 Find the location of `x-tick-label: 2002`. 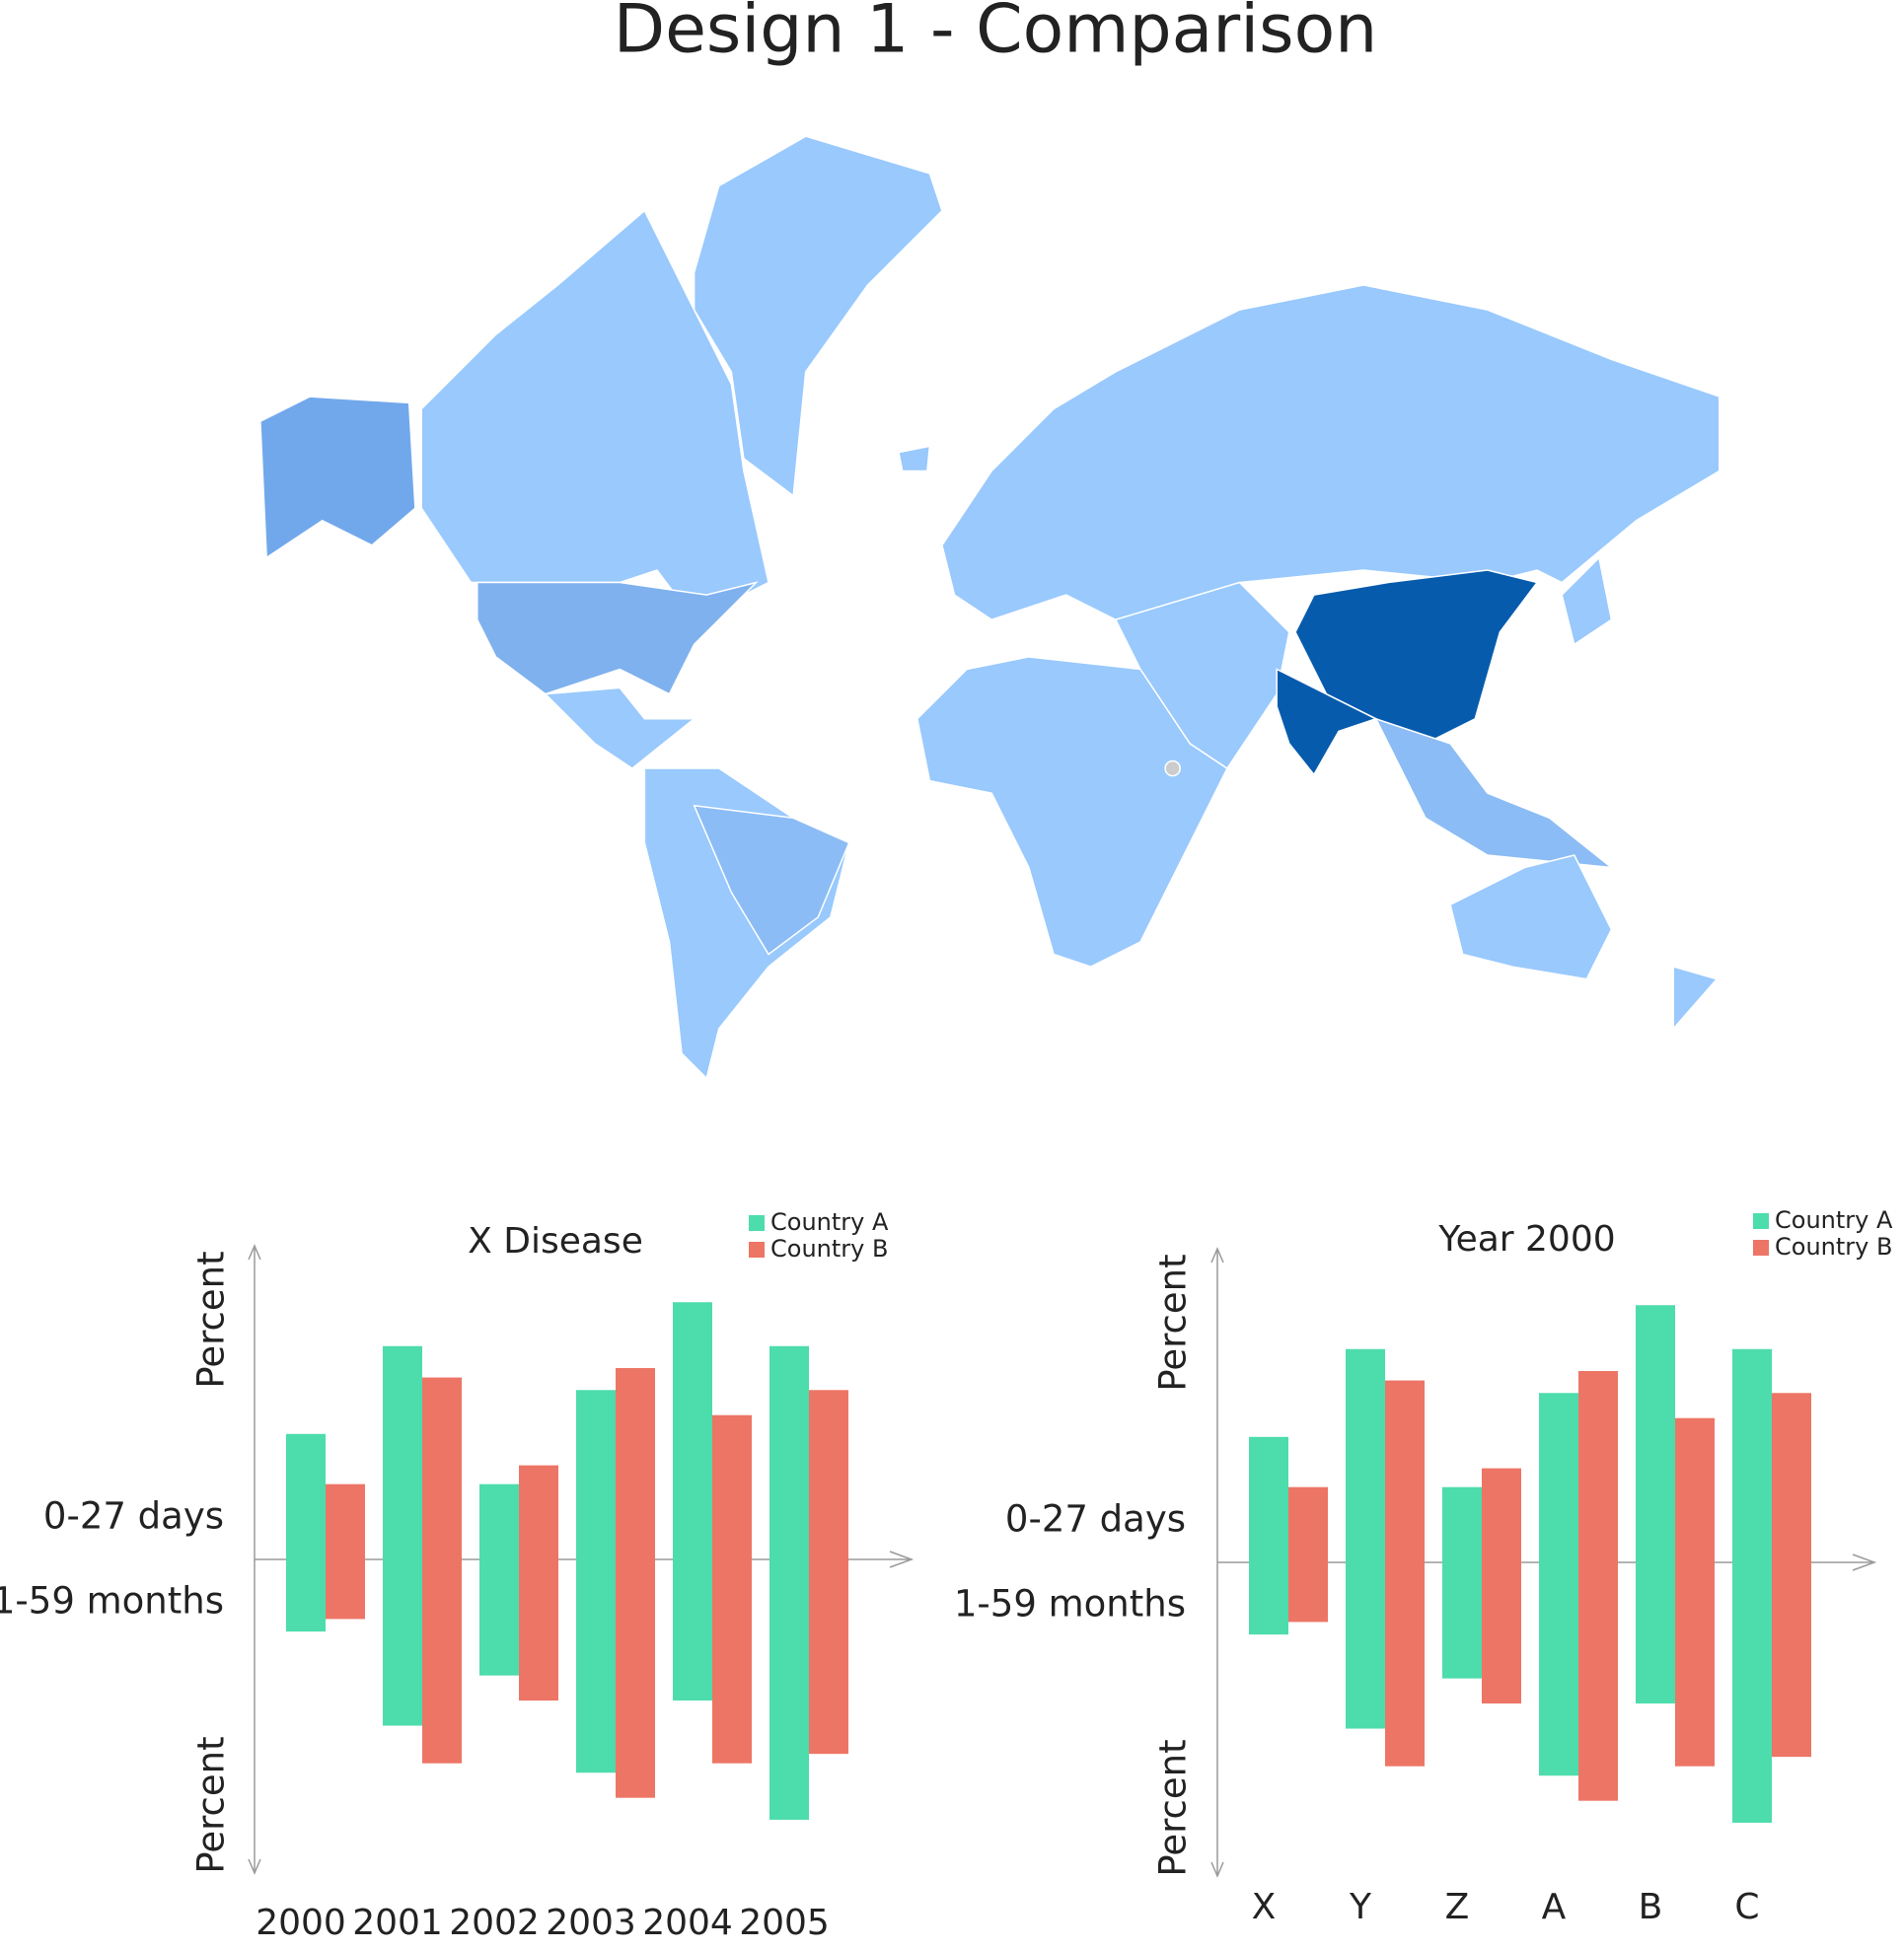

x-tick-label: 2002 is located at coordinates (494, 1923).